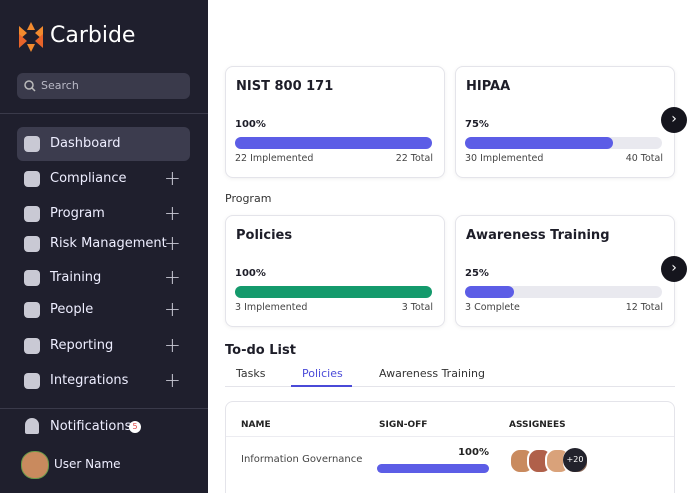 The height and width of the screenshot is (493, 690). Describe the element at coordinates (89, 380) in the screenshot. I see `nav-label: Integrations` at that location.